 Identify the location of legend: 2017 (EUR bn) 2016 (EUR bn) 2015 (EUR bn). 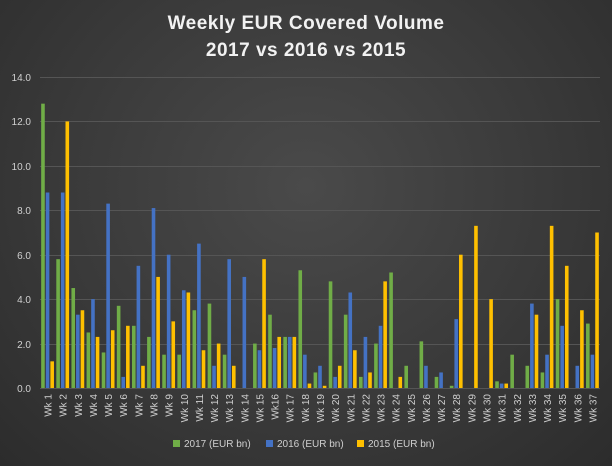
(304, 444).